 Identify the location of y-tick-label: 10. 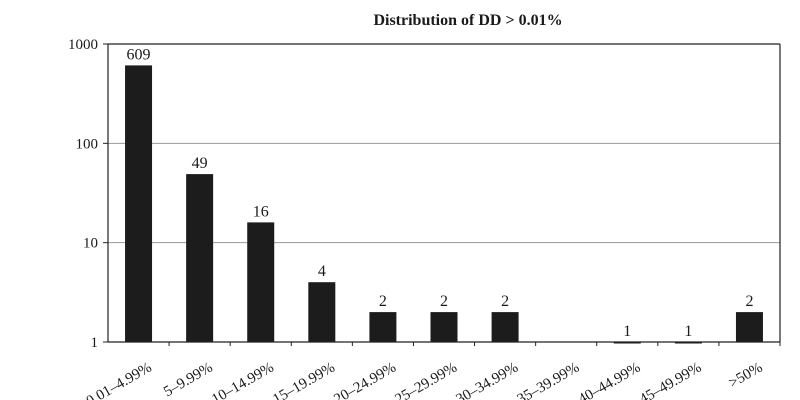
(90, 244).